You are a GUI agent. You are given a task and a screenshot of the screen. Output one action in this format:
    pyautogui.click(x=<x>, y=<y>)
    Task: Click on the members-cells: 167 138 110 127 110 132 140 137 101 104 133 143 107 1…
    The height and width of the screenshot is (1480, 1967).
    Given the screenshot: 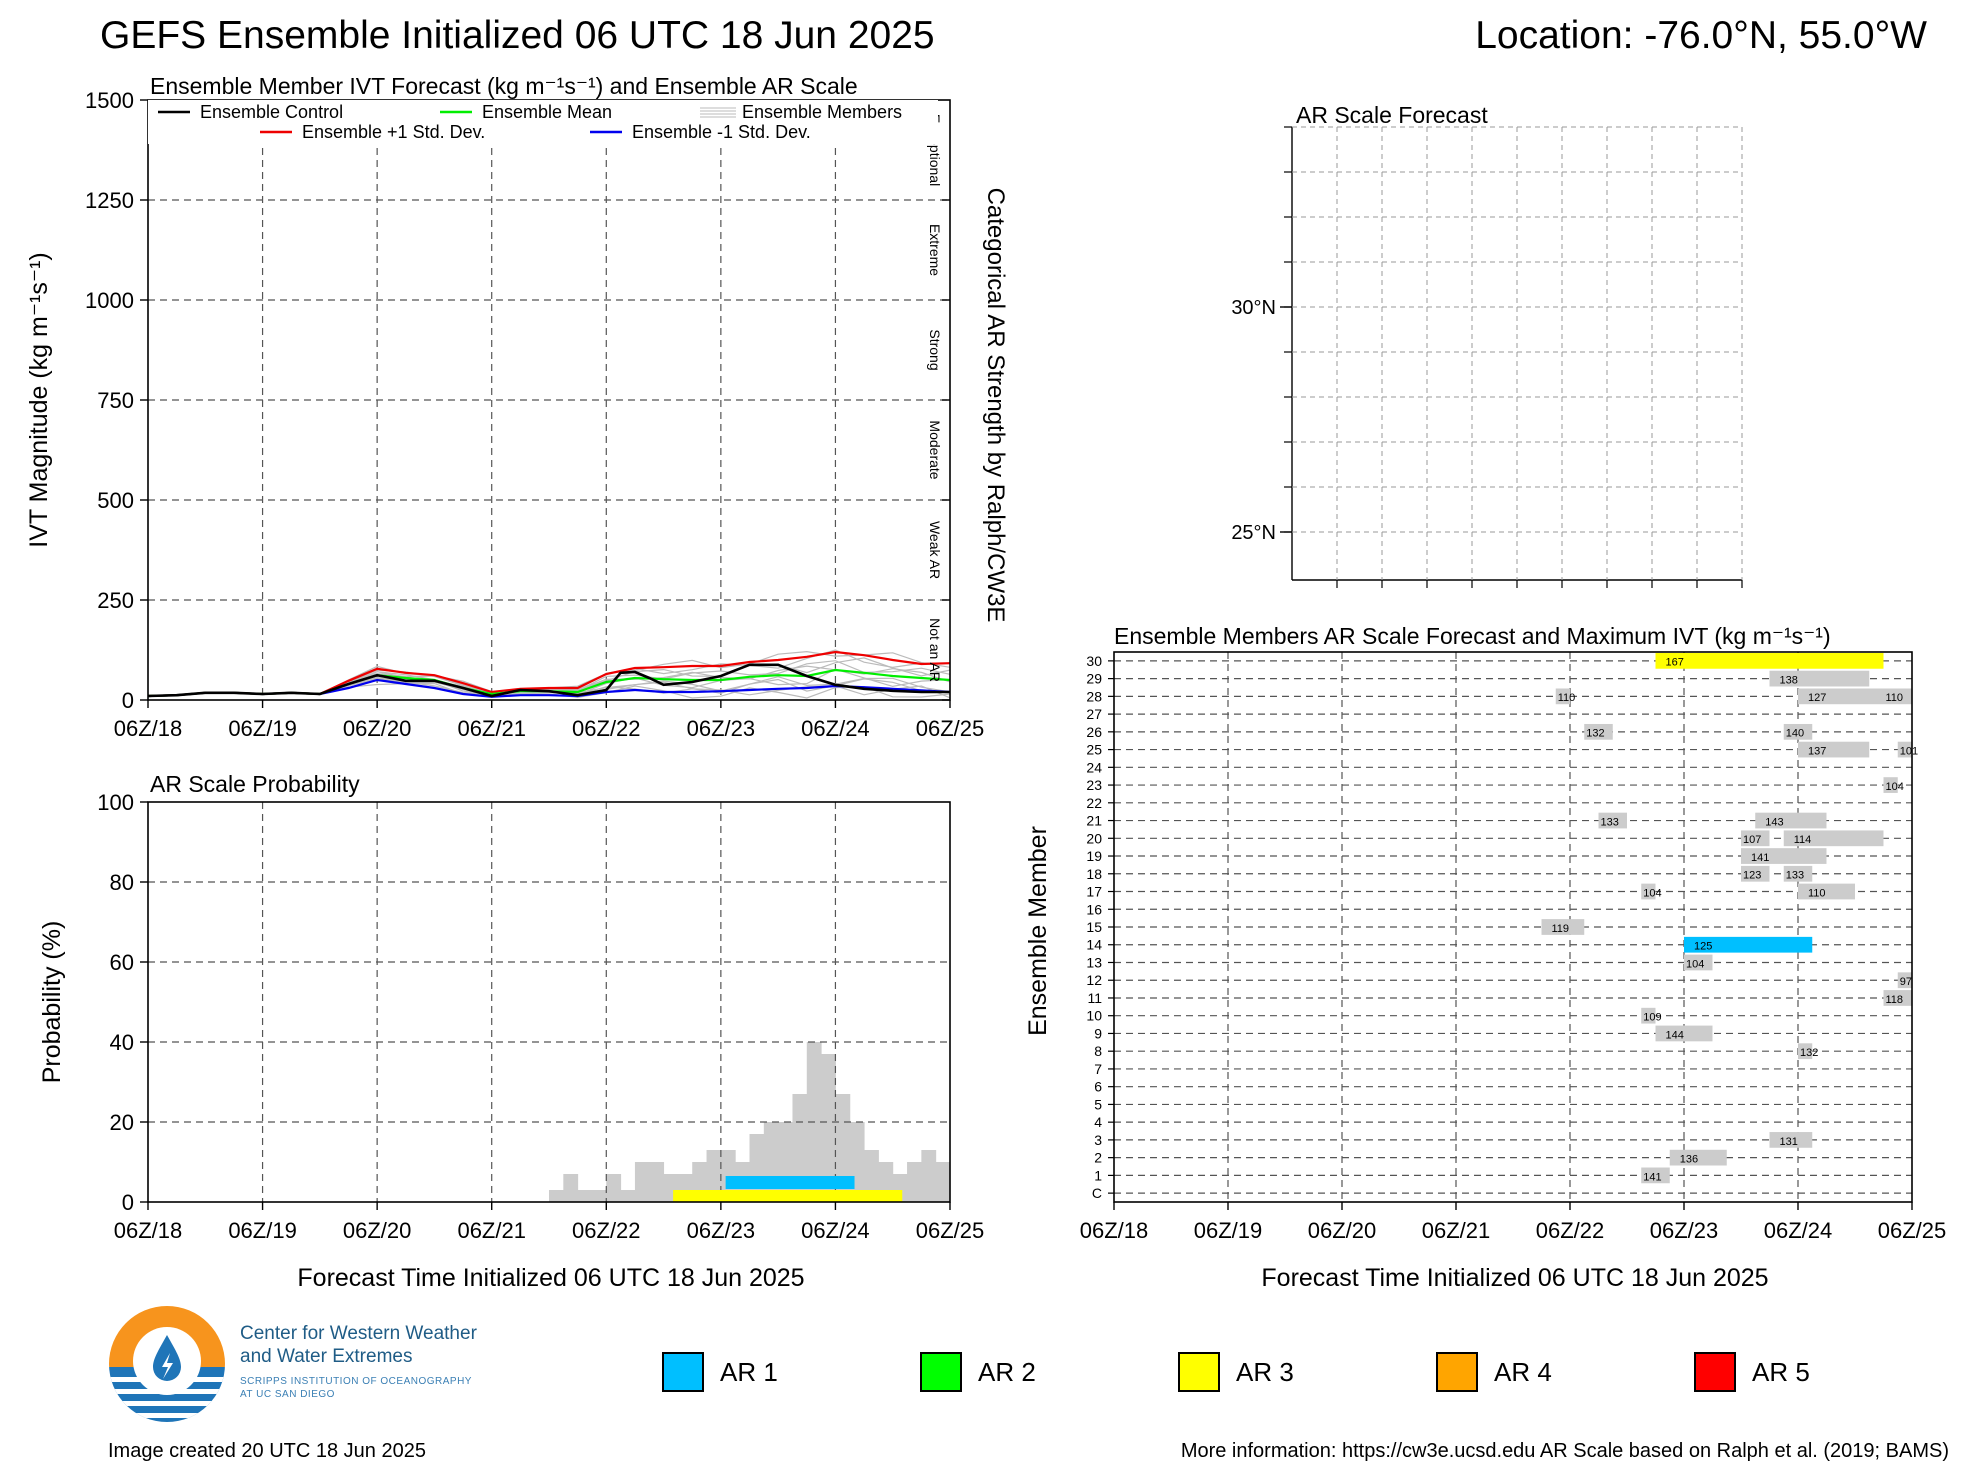 What is the action you would take?
    pyautogui.click(x=1729, y=918)
    